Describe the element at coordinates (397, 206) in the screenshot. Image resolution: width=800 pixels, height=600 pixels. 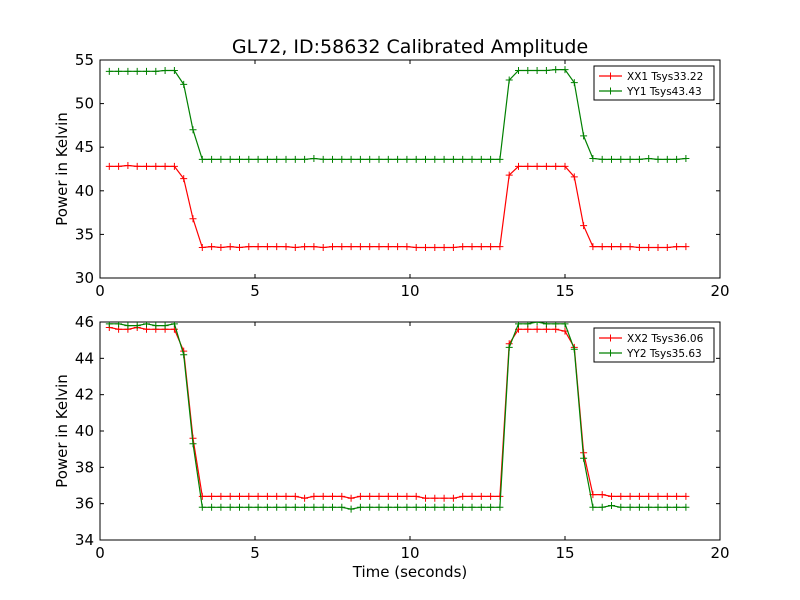
I see `series-group` at that location.